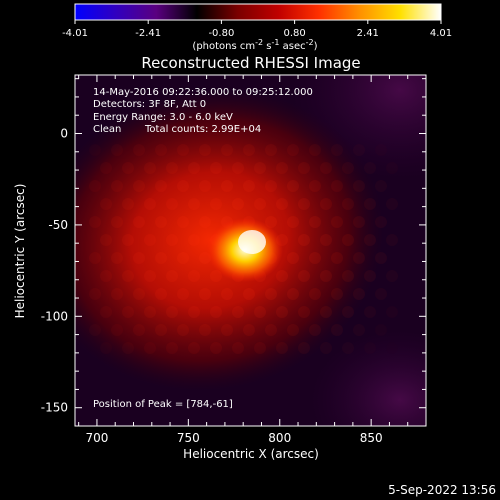  What do you see at coordinates (58, 225) in the screenshot?
I see `y-tick-label: -50` at bounding box center [58, 225].